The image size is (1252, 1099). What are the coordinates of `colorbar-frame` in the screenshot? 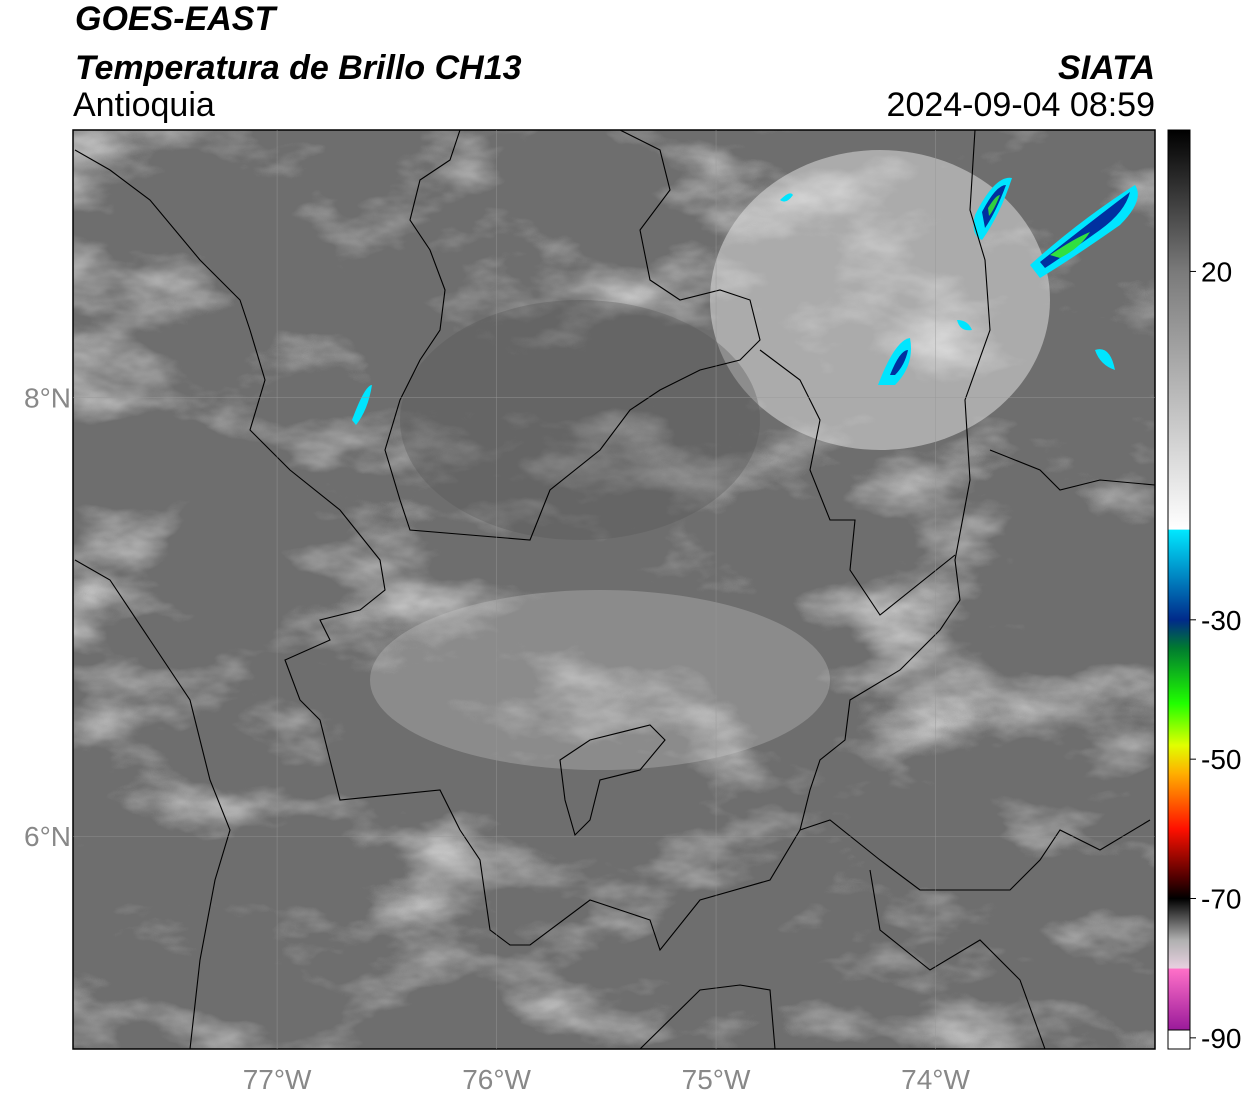 It's located at (1179, 589).